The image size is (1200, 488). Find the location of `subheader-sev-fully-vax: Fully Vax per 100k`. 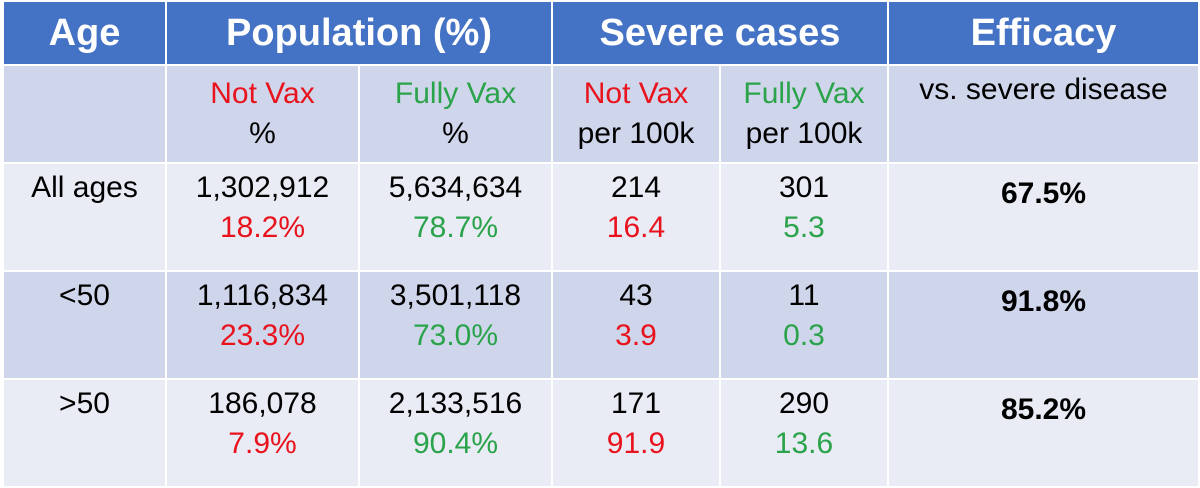

subheader-sev-fully-vax: Fully Vax per 100k is located at coordinates (804, 114).